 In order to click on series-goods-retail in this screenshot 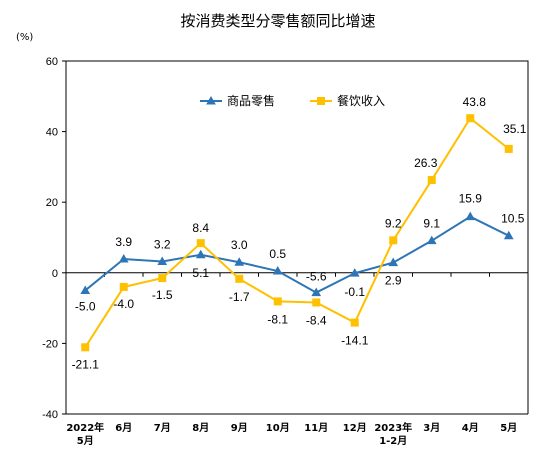, I will do `click(297, 254)`.